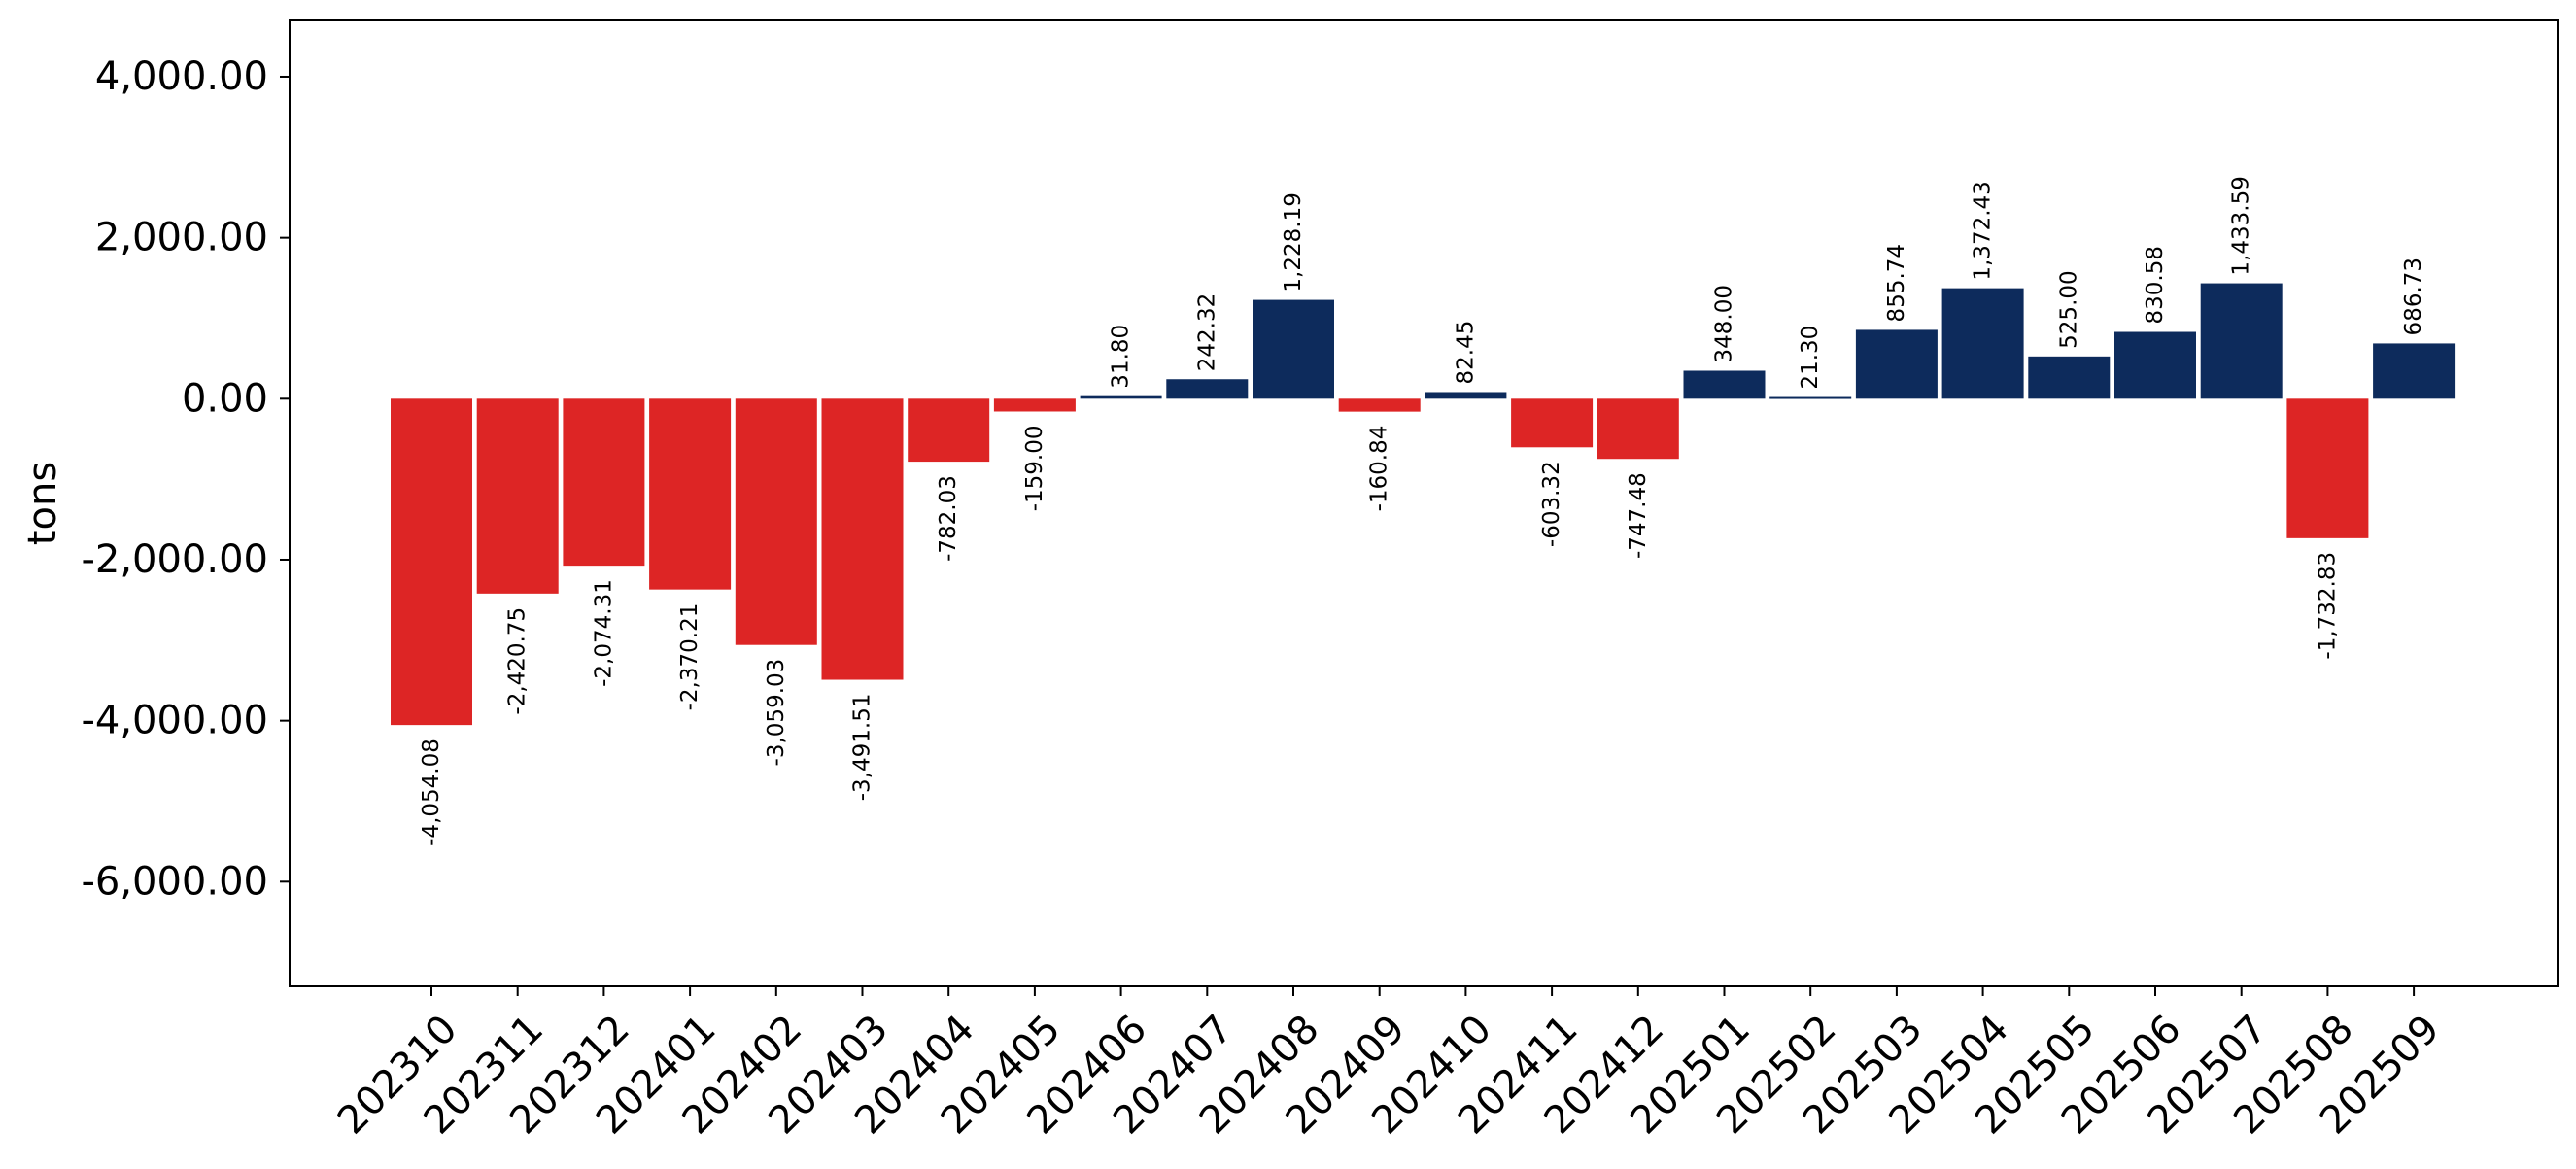 Image resolution: width=2576 pixels, height=1169 pixels. What do you see at coordinates (1380, 469) in the screenshot?
I see `bar-value-label: -160.84` at bounding box center [1380, 469].